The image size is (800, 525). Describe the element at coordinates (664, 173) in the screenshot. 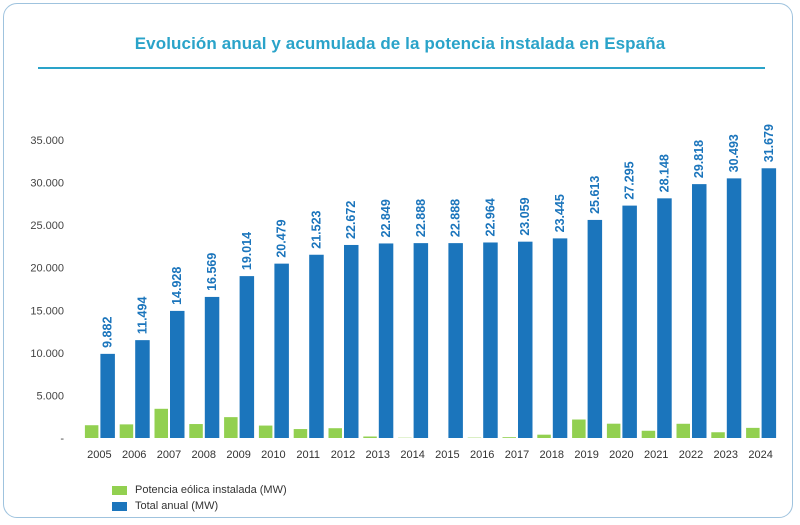

I see `data-label-total-2021: 28.148` at that location.